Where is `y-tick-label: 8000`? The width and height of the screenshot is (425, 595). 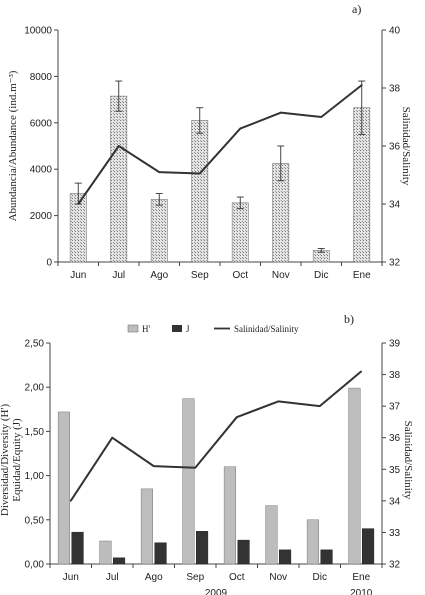 y-tick-label: 8000 is located at coordinates (41, 77).